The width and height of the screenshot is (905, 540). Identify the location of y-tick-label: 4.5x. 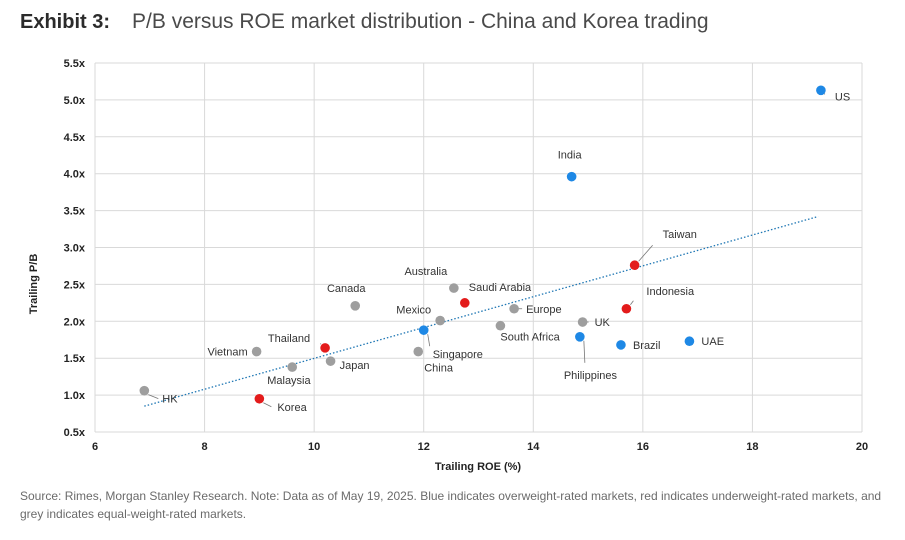
(75, 138).